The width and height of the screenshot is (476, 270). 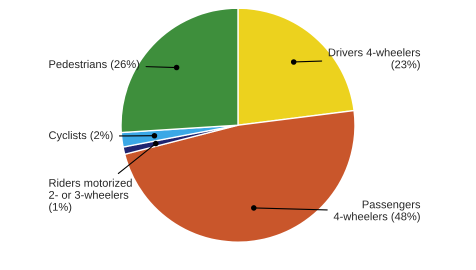 What do you see at coordinates (94, 65) in the screenshot?
I see `slice-label: Pedestrians (26%)` at bounding box center [94, 65].